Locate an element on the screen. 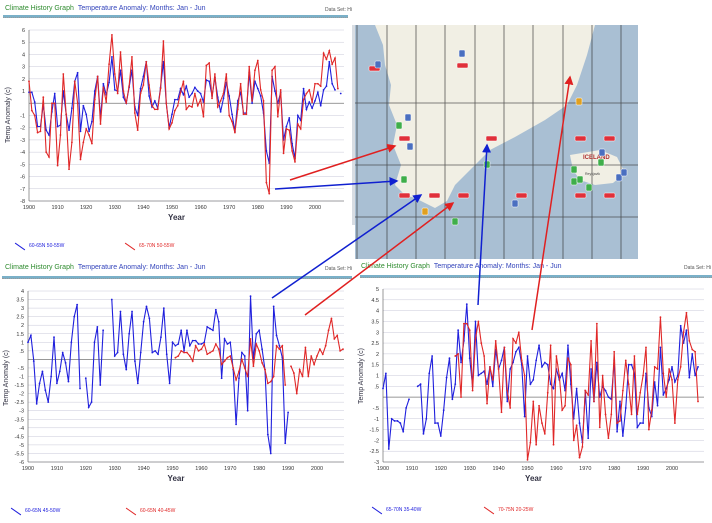 The height and width of the screenshot is (523, 712). panel3-dataset-label: Data Set: Hi is located at coordinates (697, 268).